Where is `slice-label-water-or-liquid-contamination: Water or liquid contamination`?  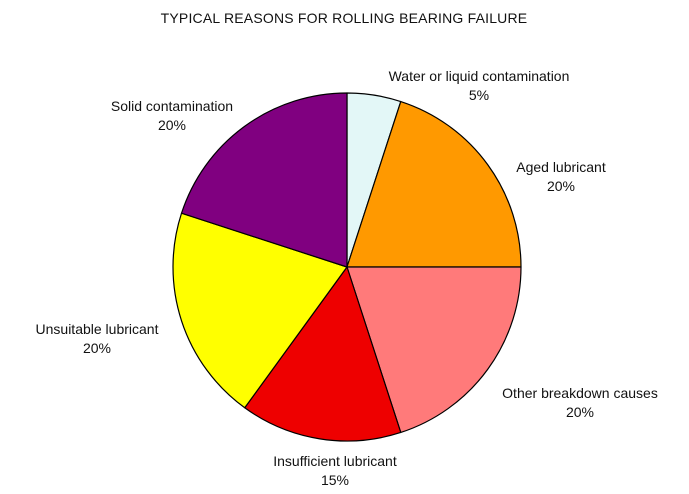 slice-label-water-or-liquid-contamination: Water or liquid contamination is located at coordinates (479, 76).